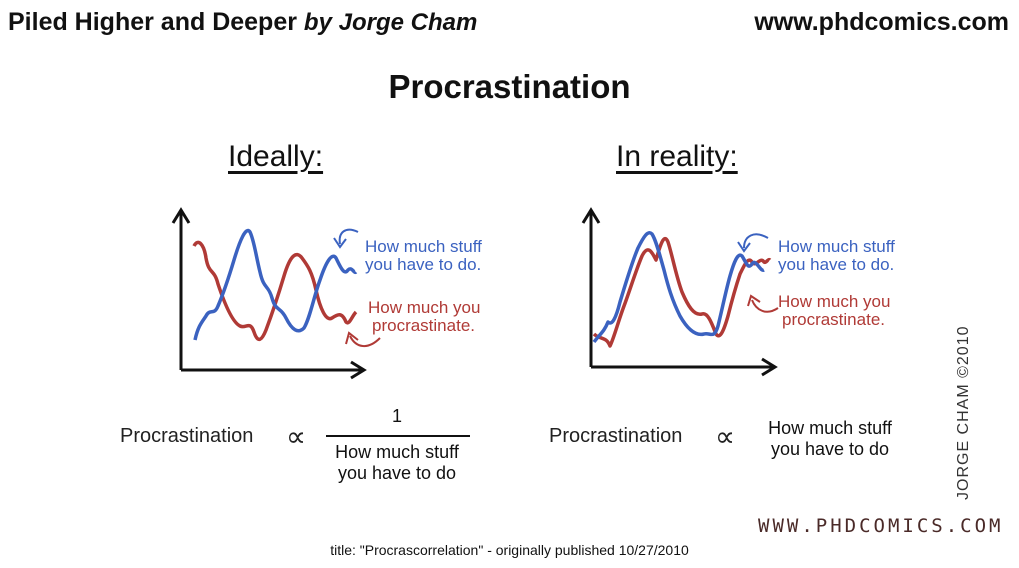 The height and width of the screenshot is (568, 1019). I want to click on ideal-blue-pointer, so click(348, 236).